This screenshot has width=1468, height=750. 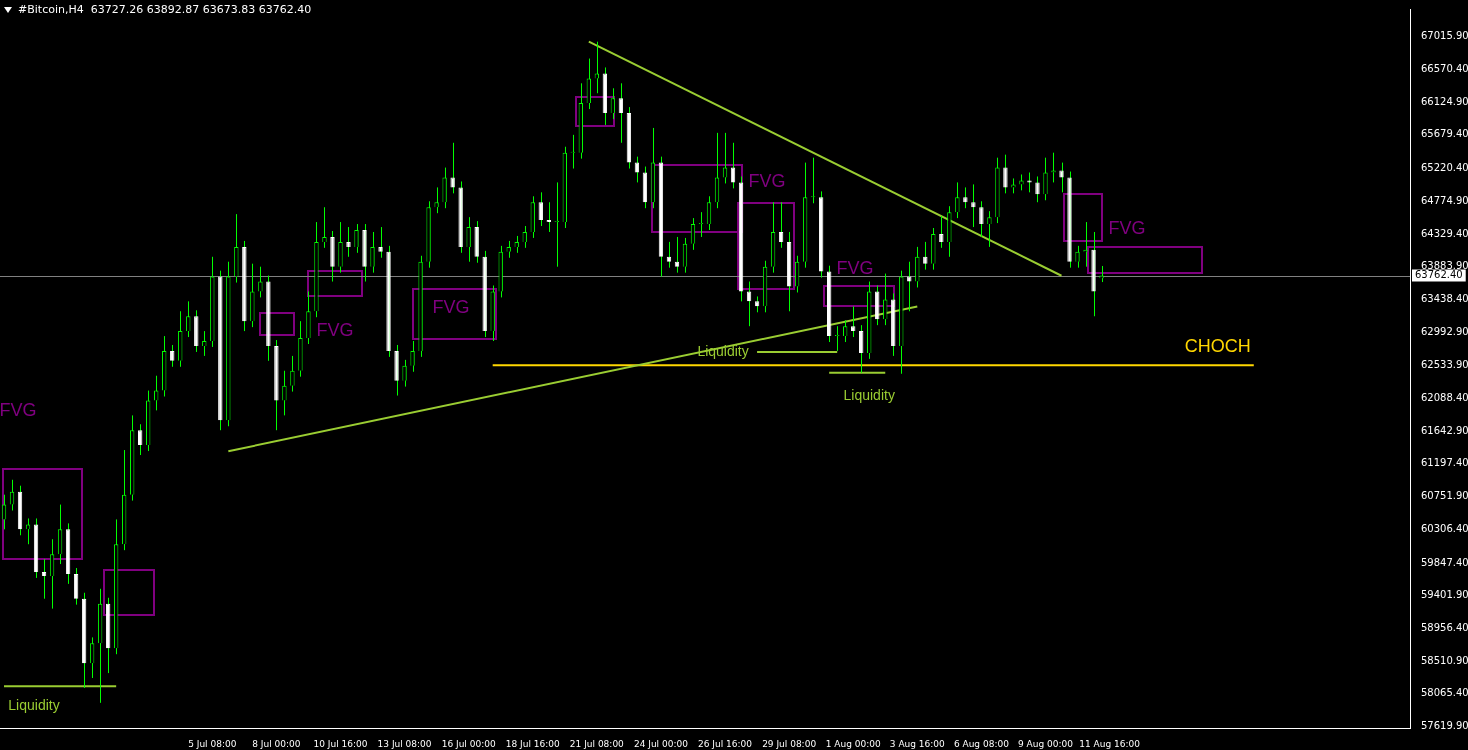 What do you see at coordinates (404, 743) in the screenshot?
I see `x-tick-label: 13 Jul 08:00` at bounding box center [404, 743].